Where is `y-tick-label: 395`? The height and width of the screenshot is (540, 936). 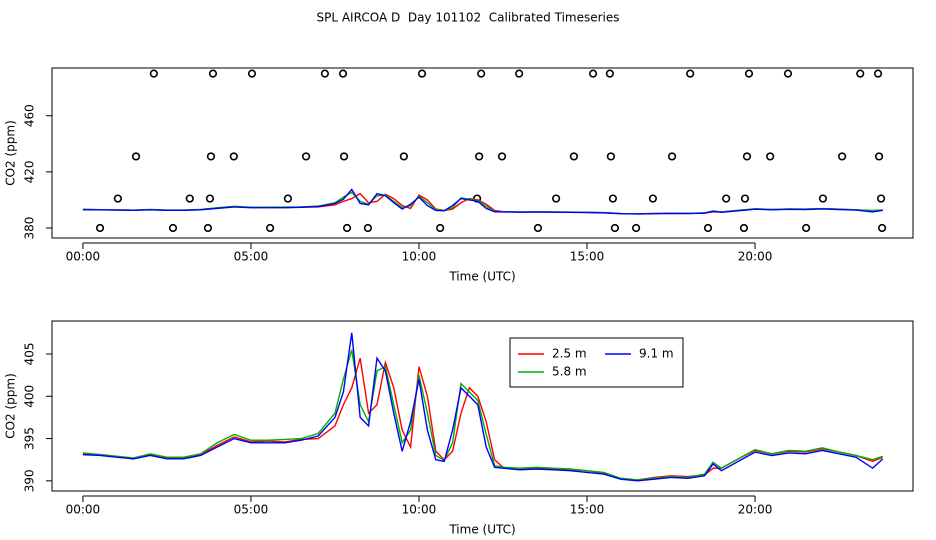 y-tick-label: 395 is located at coordinates (30, 438).